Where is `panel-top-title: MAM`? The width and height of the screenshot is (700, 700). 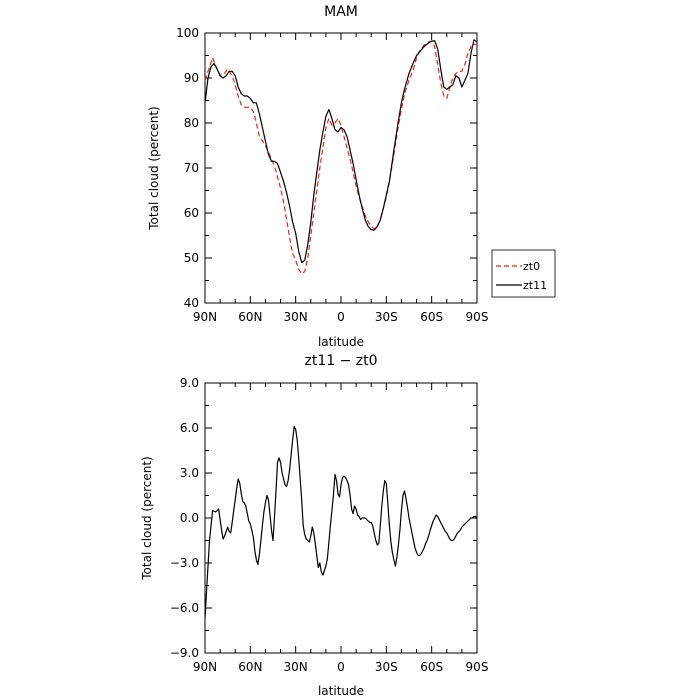 panel-top-title: MAM is located at coordinates (341, 12).